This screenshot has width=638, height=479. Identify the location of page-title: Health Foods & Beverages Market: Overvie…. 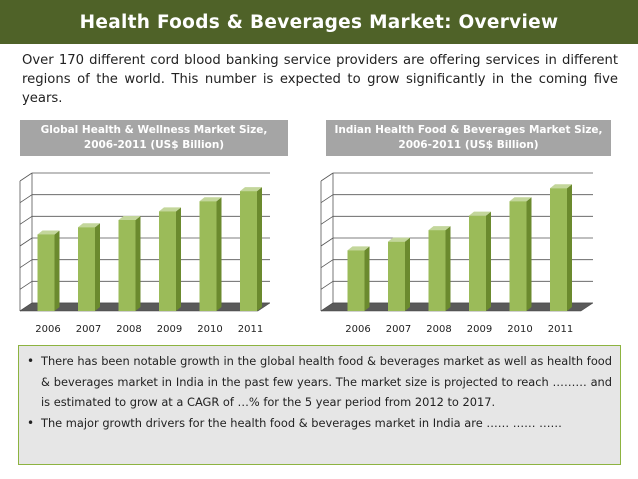
(319, 22).